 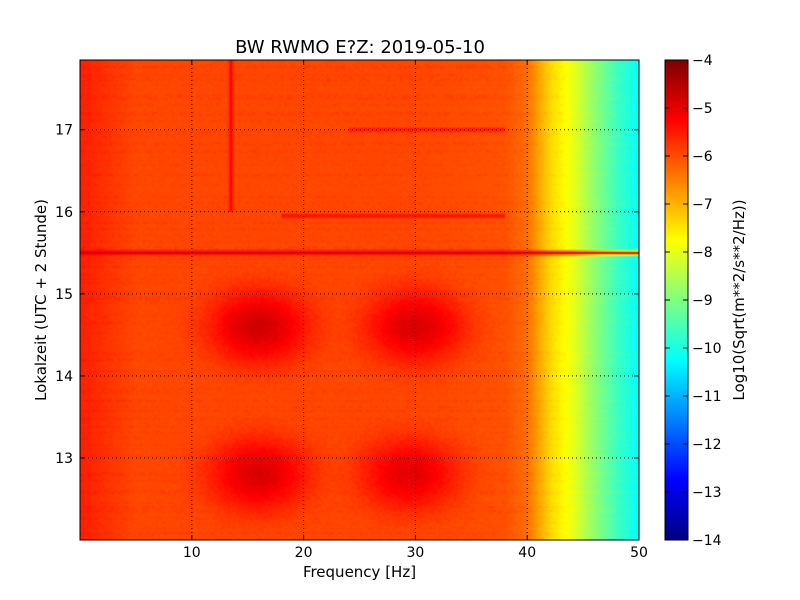 What do you see at coordinates (415, 553) in the screenshot?
I see `x-tick-label: 30` at bounding box center [415, 553].